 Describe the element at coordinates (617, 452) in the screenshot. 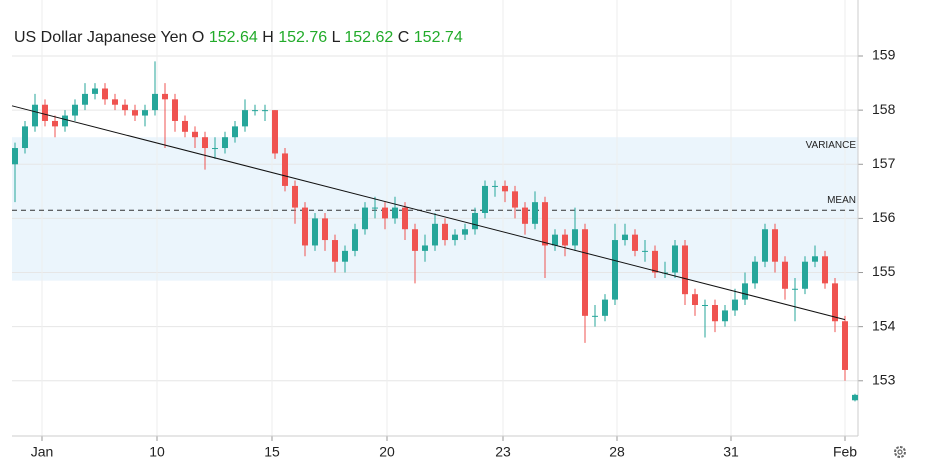

I see `x-tick-label: 28` at that location.